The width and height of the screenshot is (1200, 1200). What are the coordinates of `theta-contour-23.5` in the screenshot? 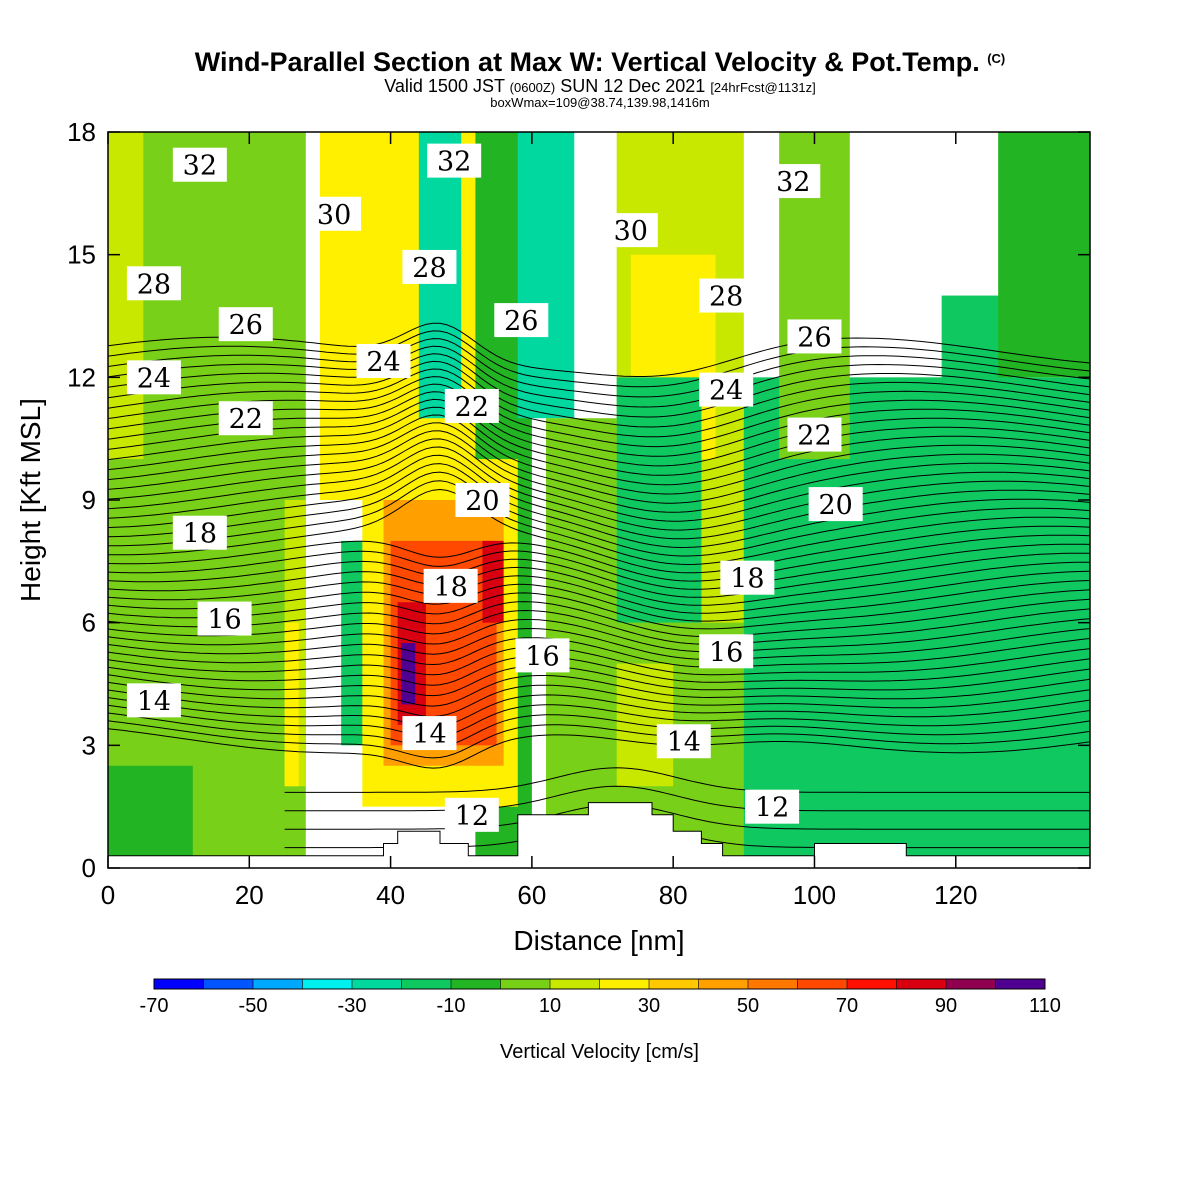 It's located at (599, 523).